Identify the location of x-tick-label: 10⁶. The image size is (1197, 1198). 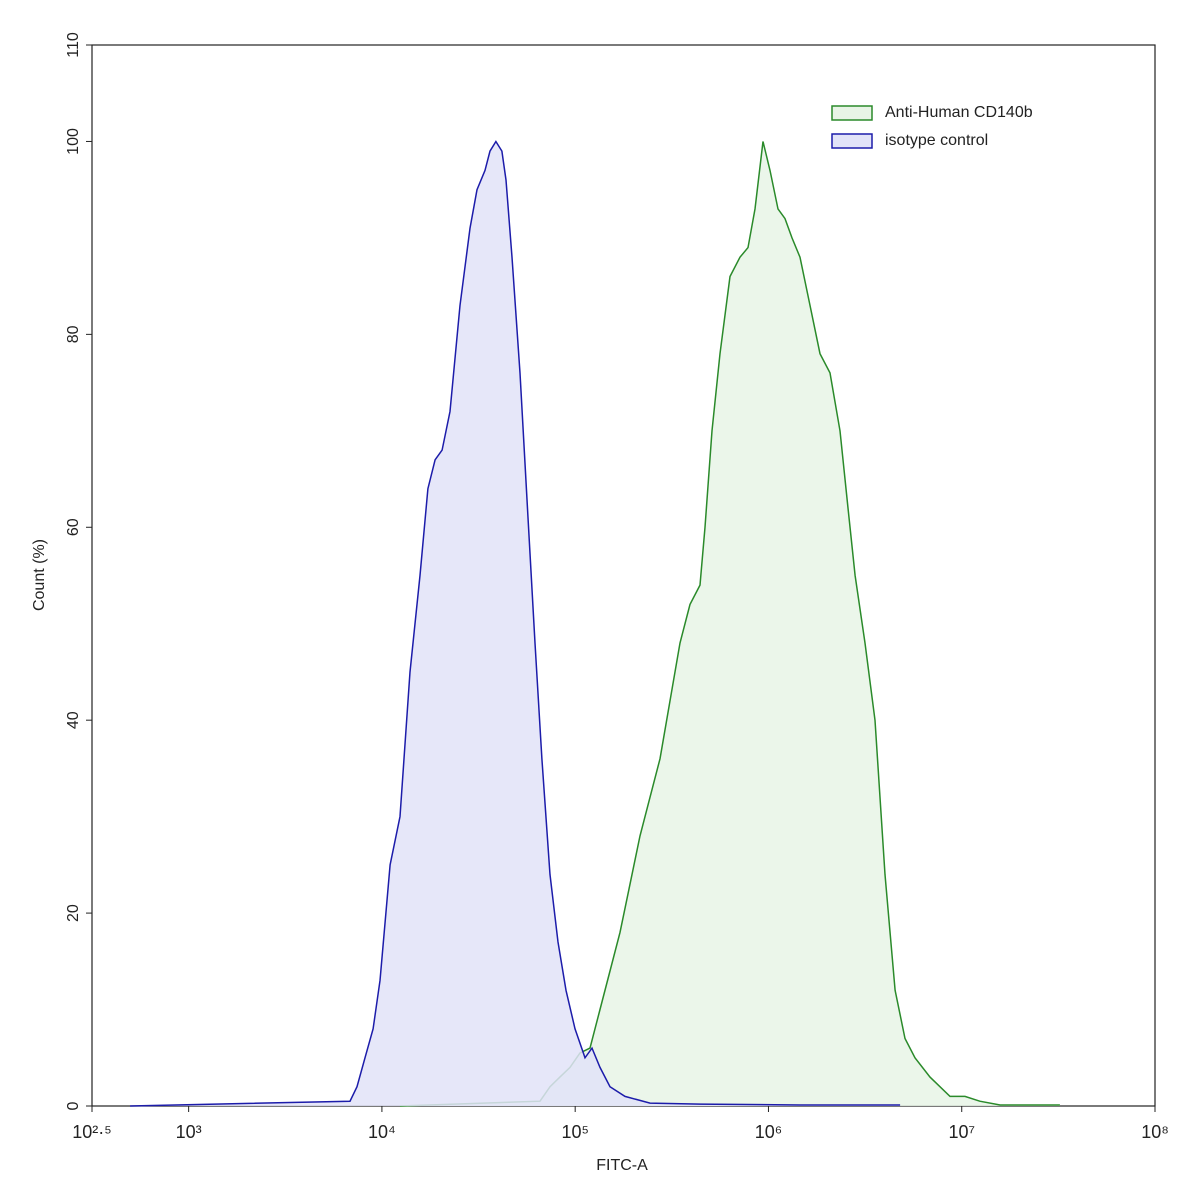
(768, 1132).